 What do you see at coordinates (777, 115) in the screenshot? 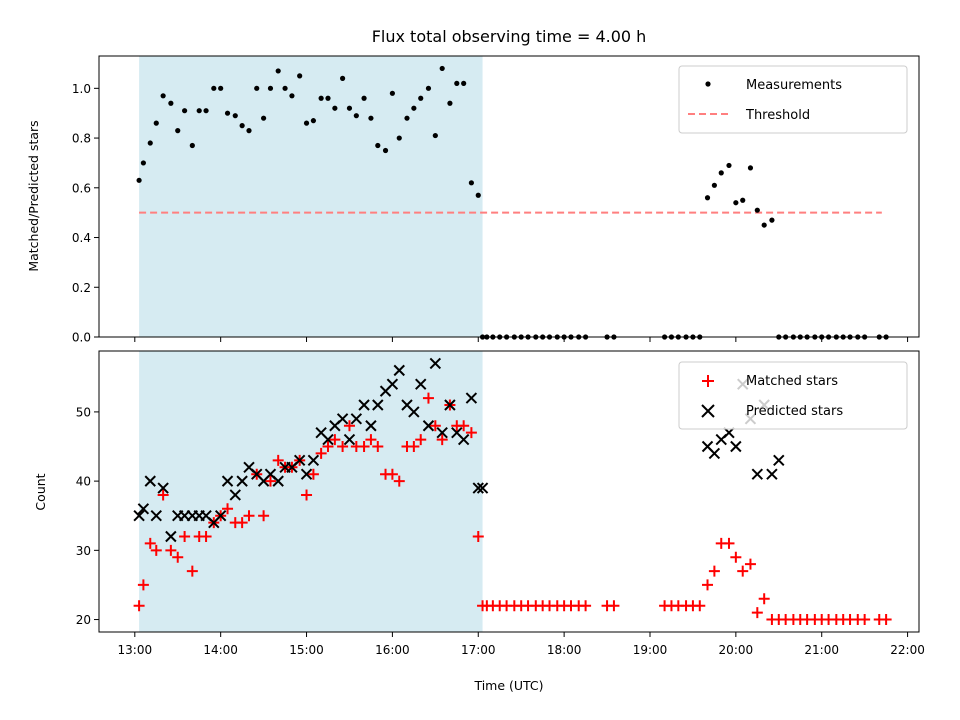
I see `legend-label-threshold: Threshold` at bounding box center [777, 115].